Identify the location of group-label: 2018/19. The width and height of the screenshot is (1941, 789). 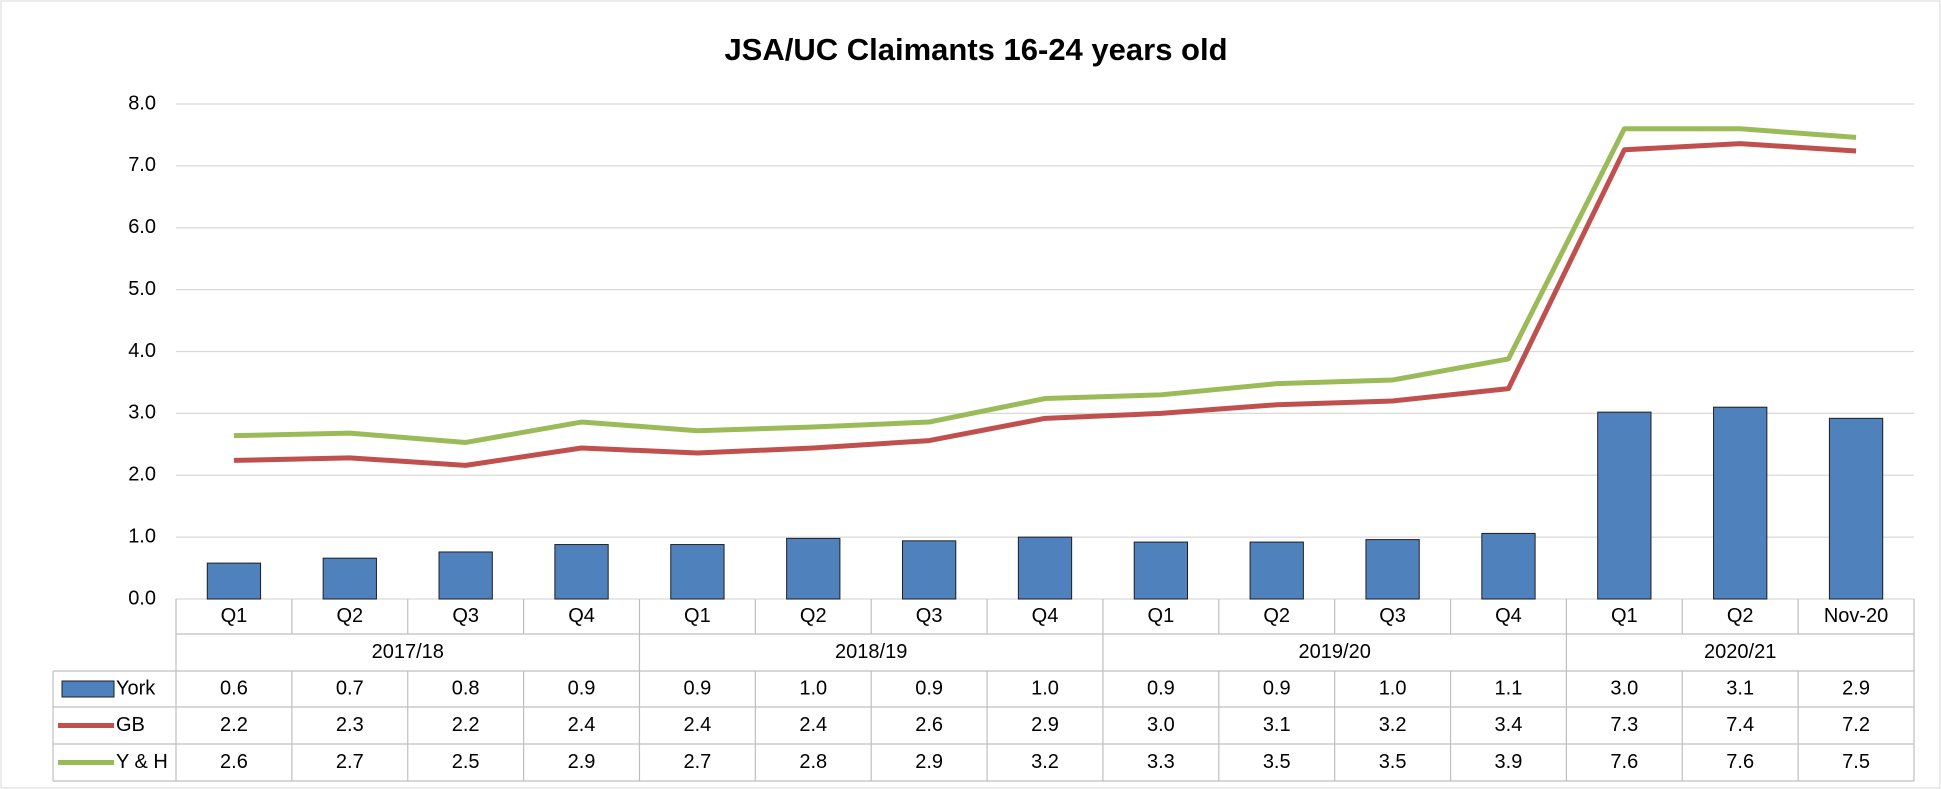
(871, 652).